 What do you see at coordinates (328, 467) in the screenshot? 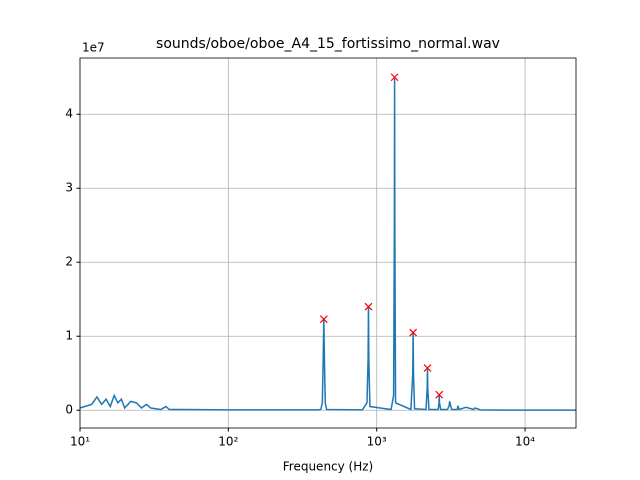
I see `x-axis-label: Frequency (Hz)` at bounding box center [328, 467].